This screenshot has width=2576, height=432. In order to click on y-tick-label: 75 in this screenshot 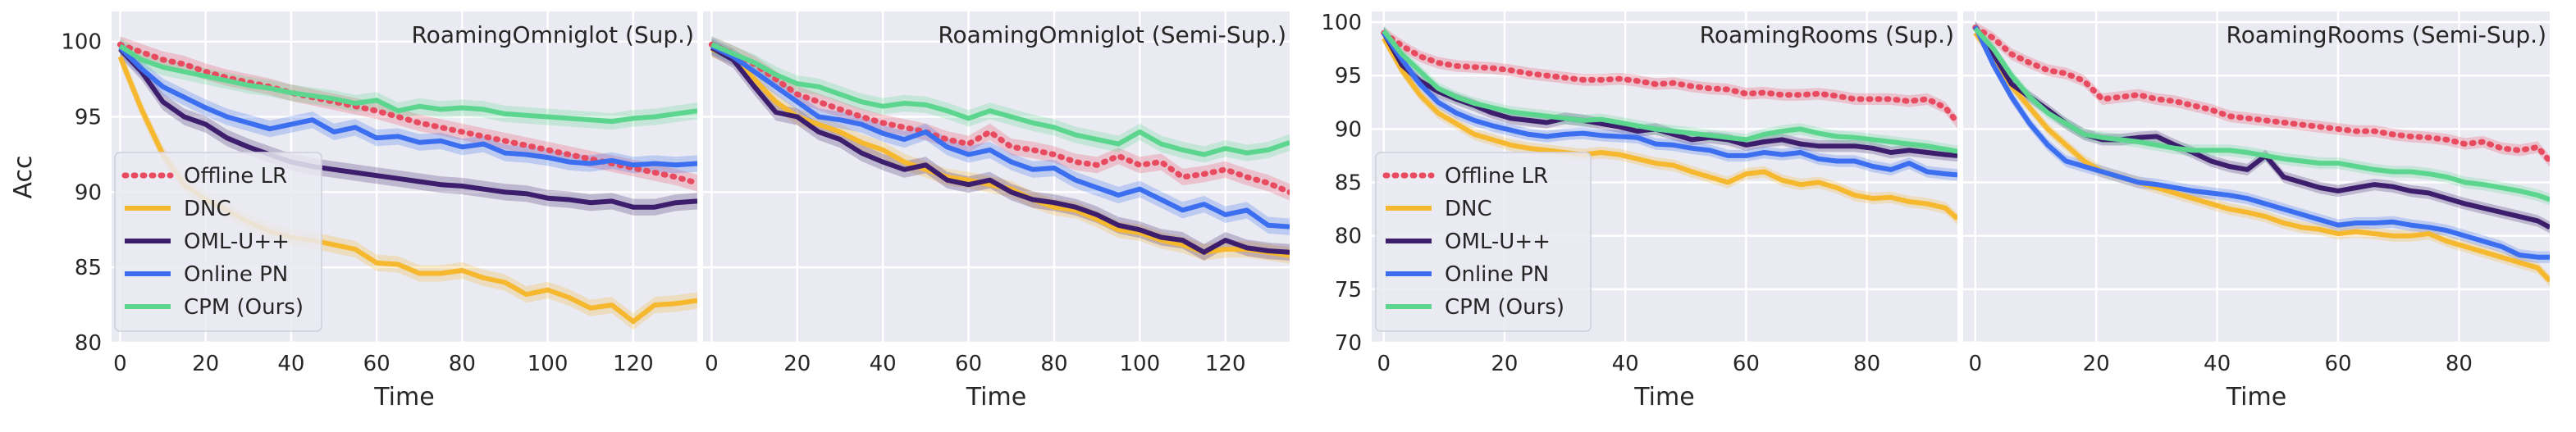, I will do `click(1348, 290)`.